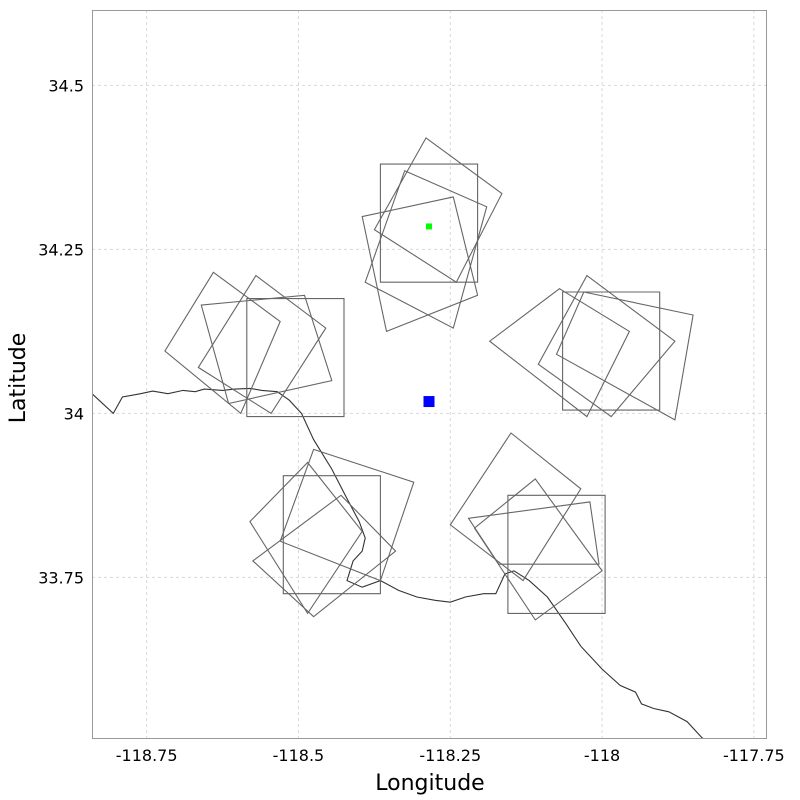  What do you see at coordinates (299, 755) in the screenshot?
I see `x-tick-label: -118.5` at bounding box center [299, 755].